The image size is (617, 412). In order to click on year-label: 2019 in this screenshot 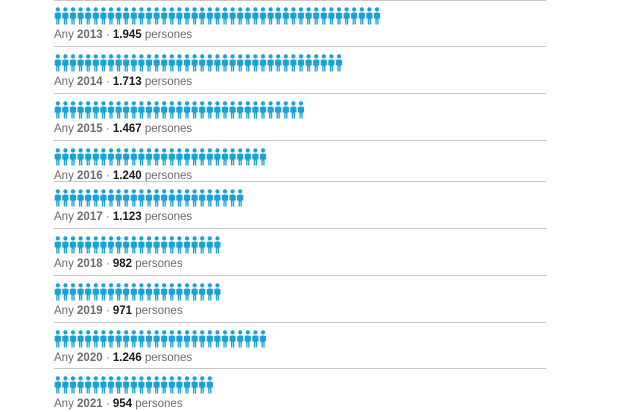, I will do `click(90, 311)`.